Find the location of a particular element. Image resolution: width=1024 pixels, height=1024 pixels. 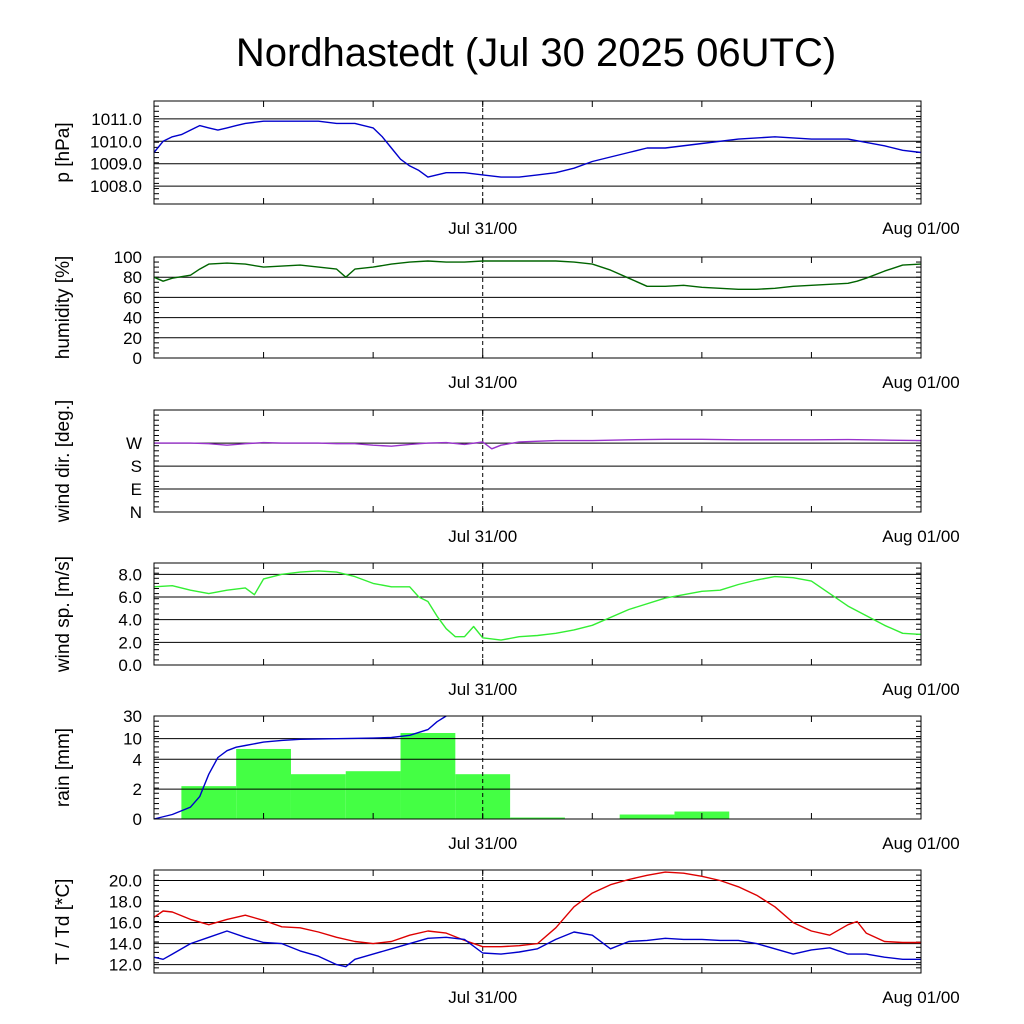

ytick-label-humidity-2: 40 is located at coordinates (132, 318).